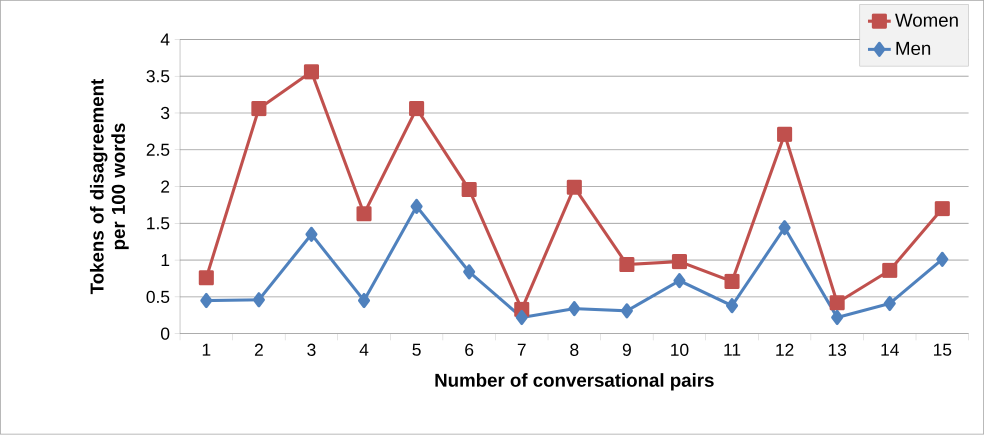  I want to click on y-tick-label: 2, so click(165, 186).